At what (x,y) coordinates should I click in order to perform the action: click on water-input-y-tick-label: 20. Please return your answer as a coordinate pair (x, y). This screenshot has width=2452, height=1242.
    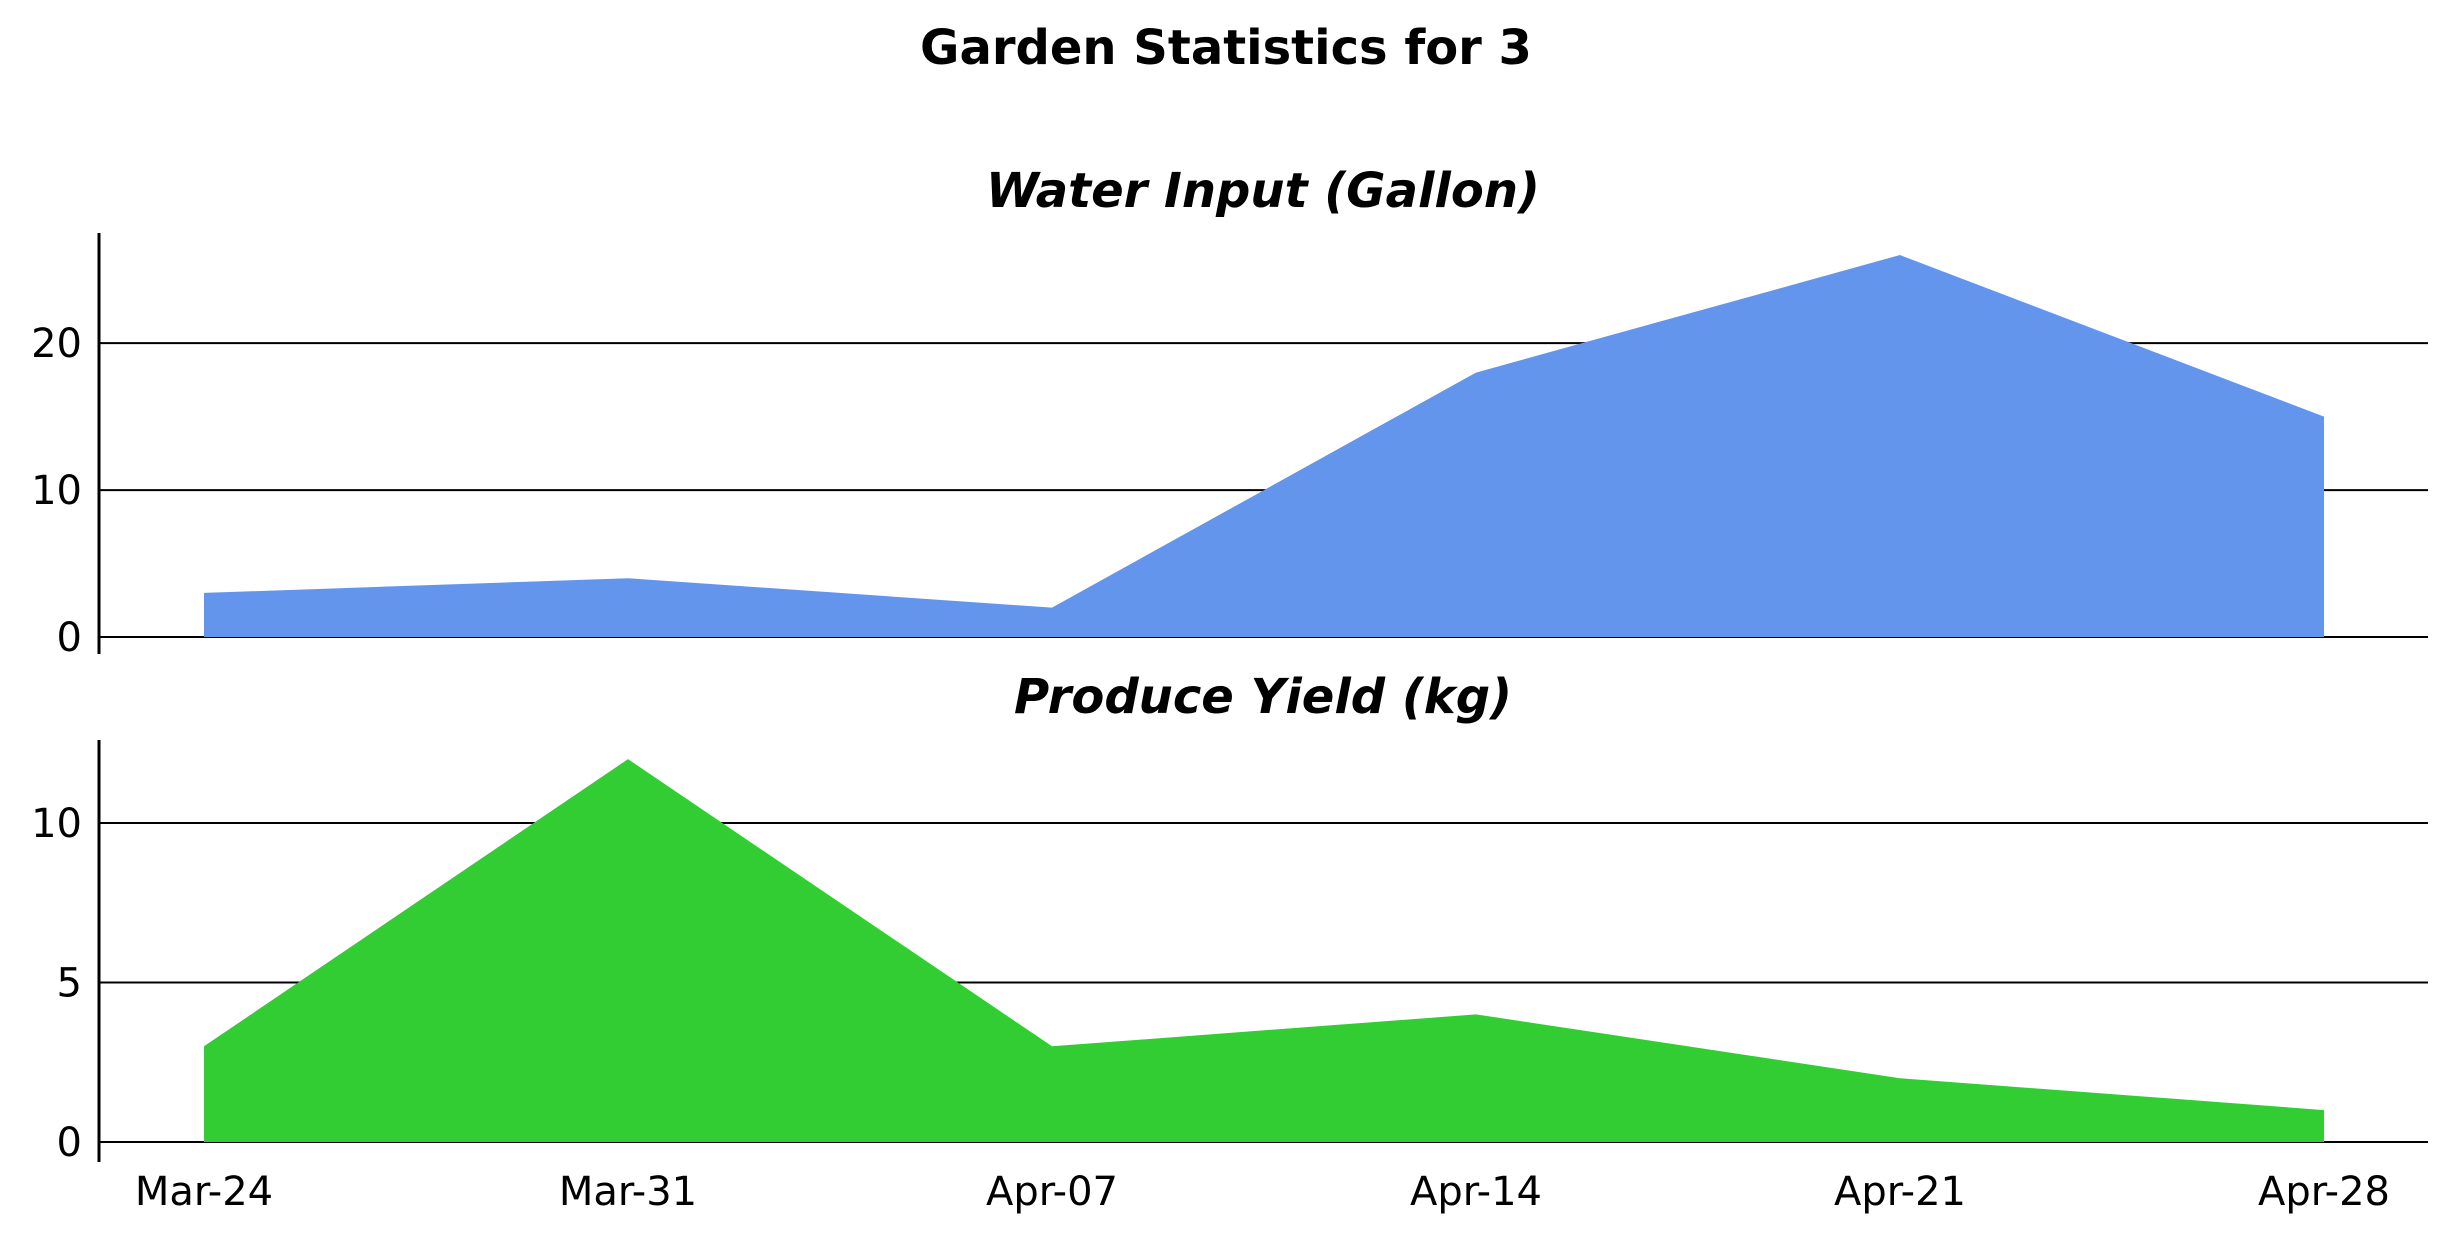
    Looking at the image, I should click on (56, 344).